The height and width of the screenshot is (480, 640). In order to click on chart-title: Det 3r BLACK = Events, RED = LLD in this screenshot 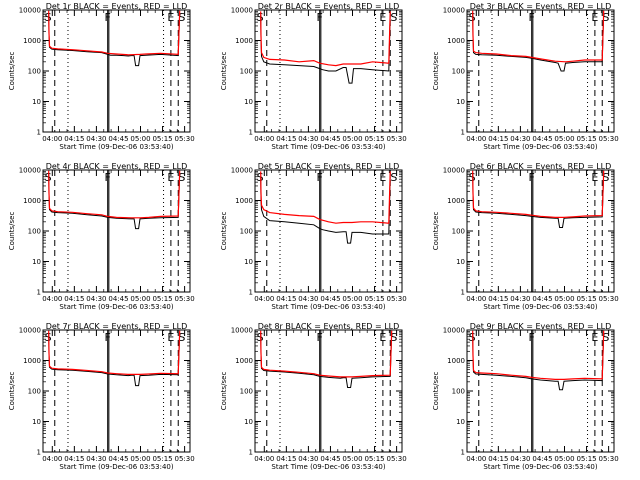, I will do `click(541, 6)`.